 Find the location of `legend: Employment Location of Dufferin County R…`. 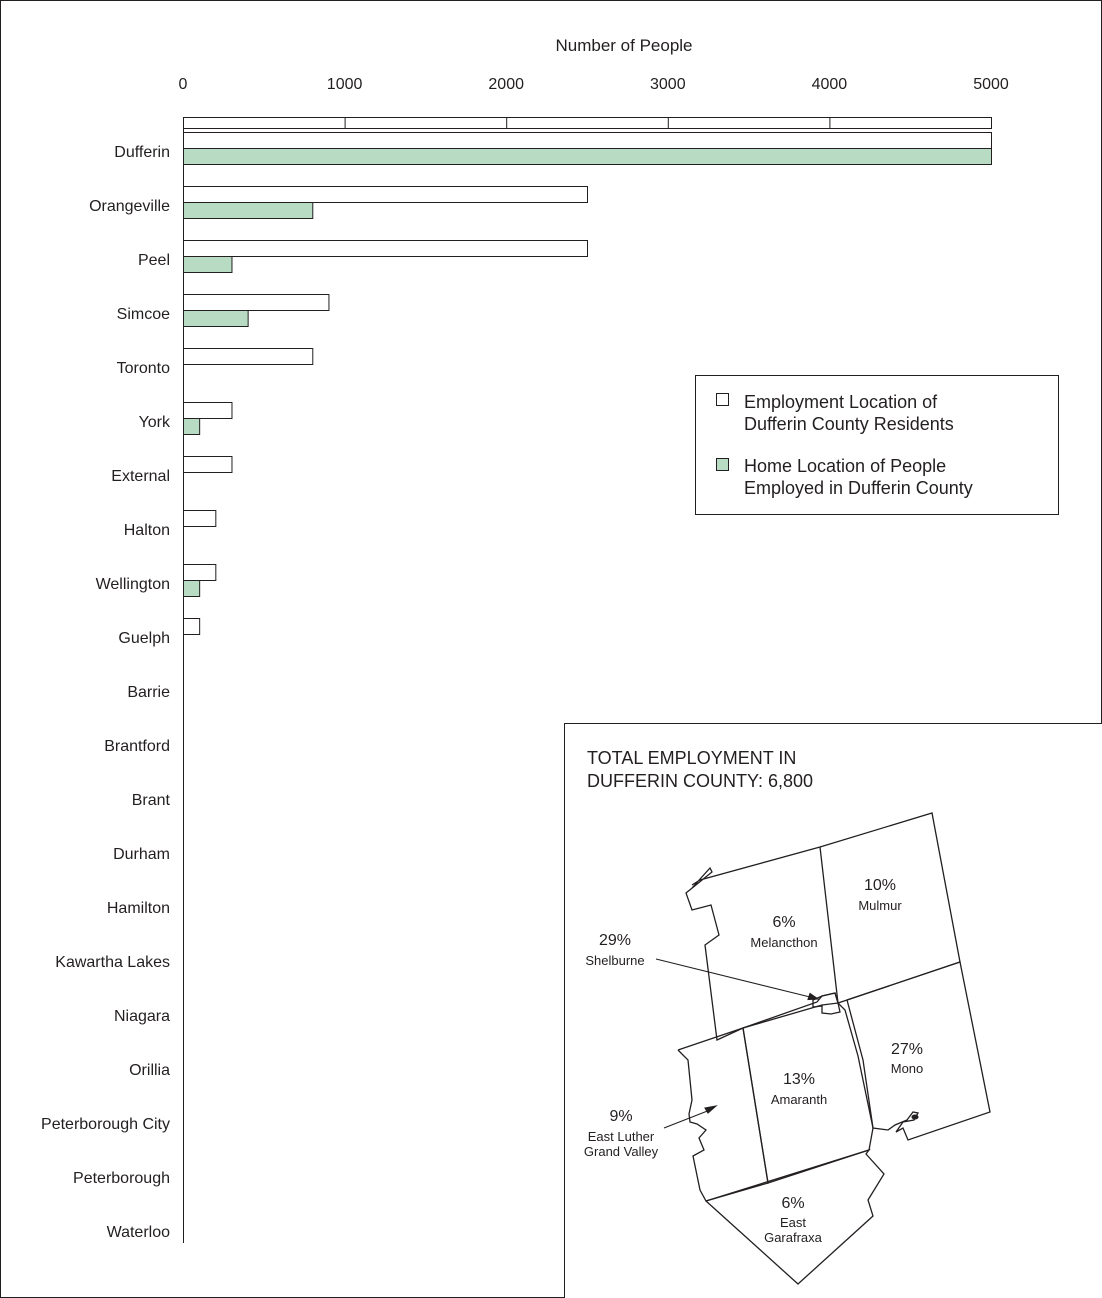

legend: Employment Location of Dufferin County R… is located at coordinates (877, 445).